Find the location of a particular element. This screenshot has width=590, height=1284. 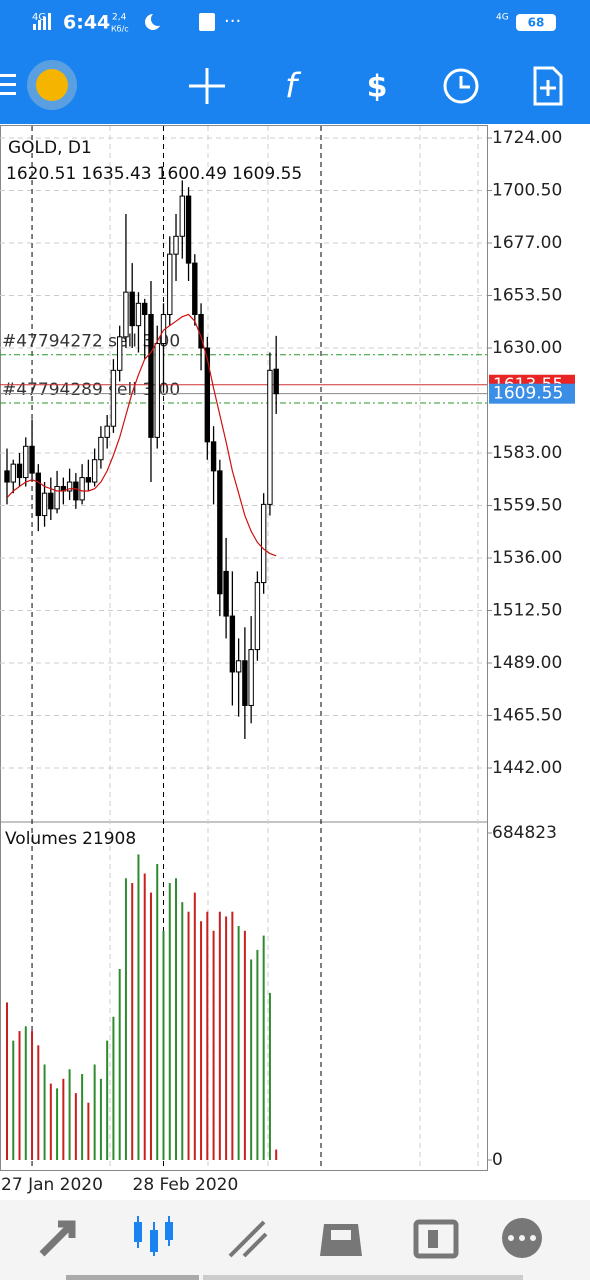

order-label: #47794272 sell 3.00 is located at coordinates (91, 342).